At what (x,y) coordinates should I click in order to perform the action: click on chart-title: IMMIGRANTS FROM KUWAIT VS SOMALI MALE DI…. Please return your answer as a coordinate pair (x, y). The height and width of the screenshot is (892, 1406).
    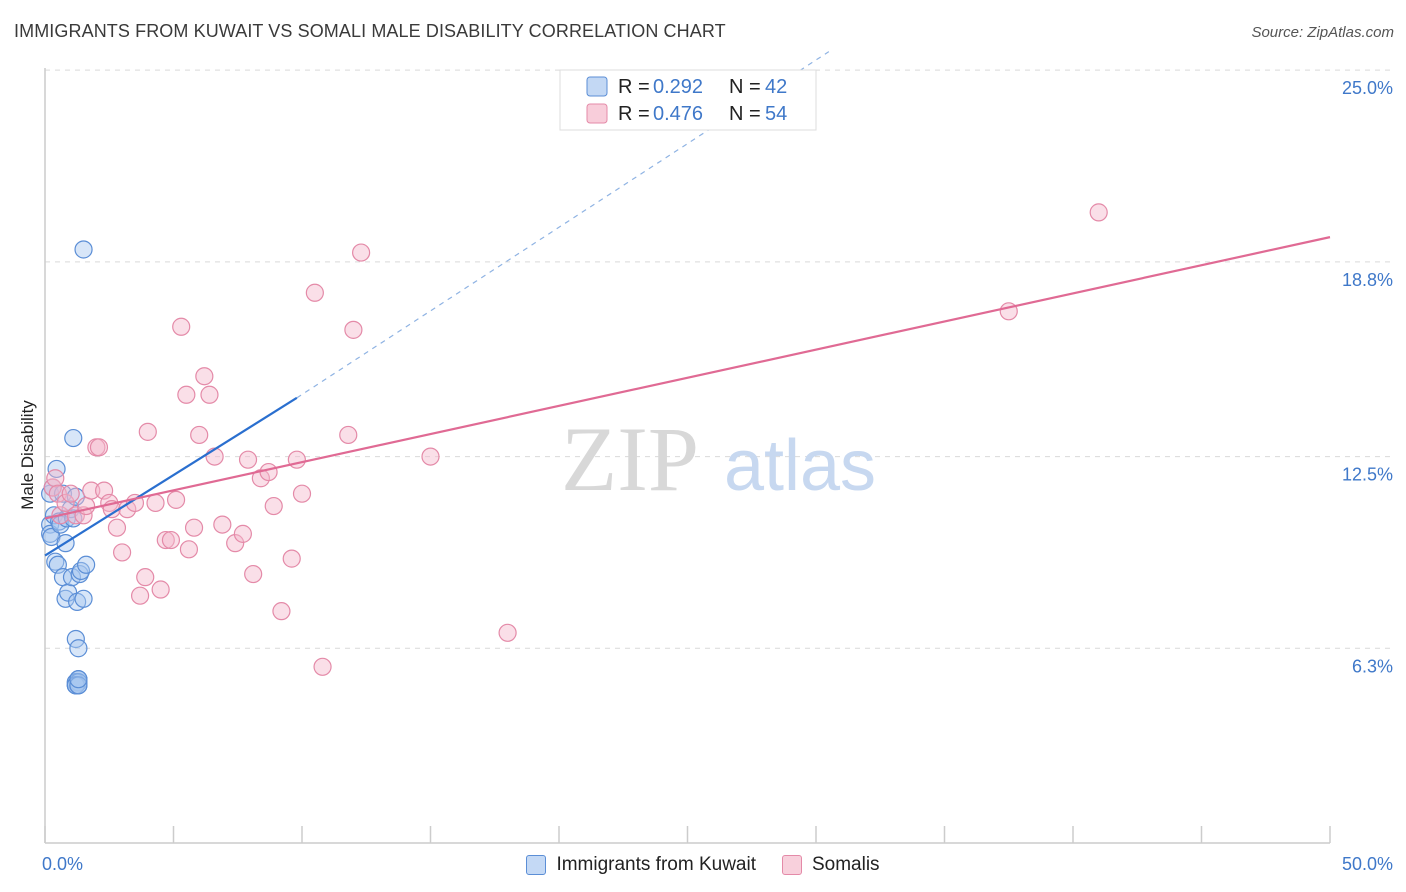
    Looking at the image, I should click on (370, 31).